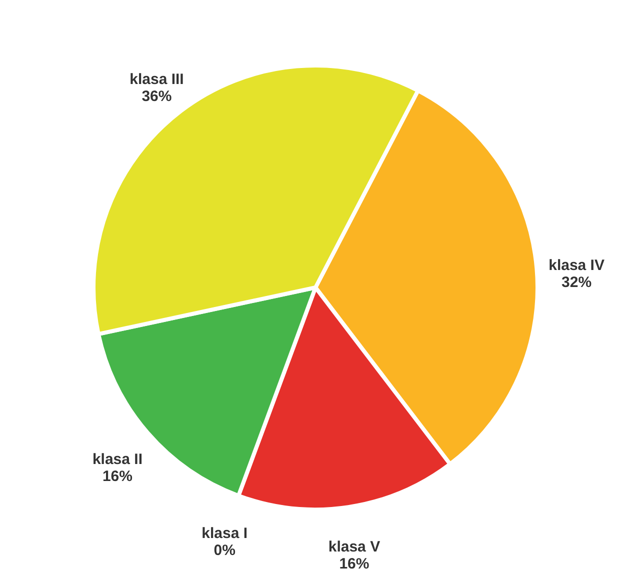  Describe the element at coordinates (354, 547) in the screenshot. I see `slice-label: klasa V` at that location.